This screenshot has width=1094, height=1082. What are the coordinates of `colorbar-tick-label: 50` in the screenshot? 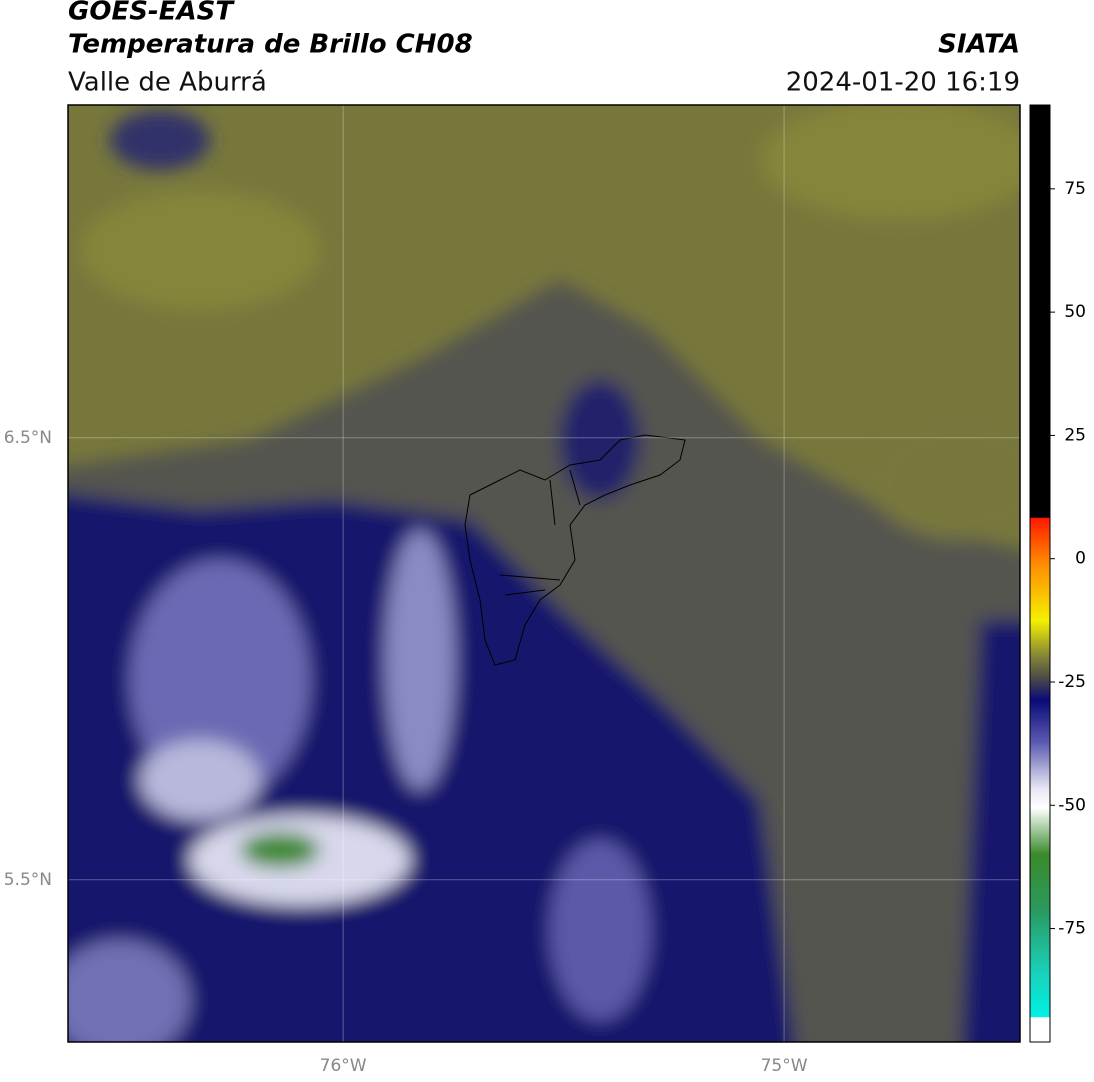 It's located at (1075, 312).